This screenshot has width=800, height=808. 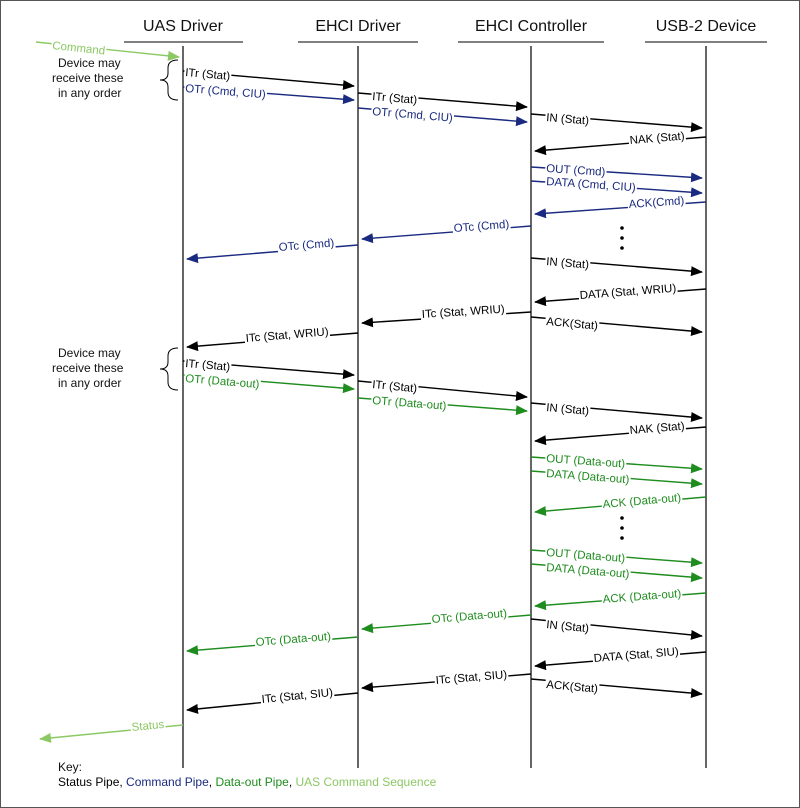 What do you see at coordinates (469, 617) in the screenshot?
I see `message-label: OTc (Data-out)` at bounding box center [469, 617].